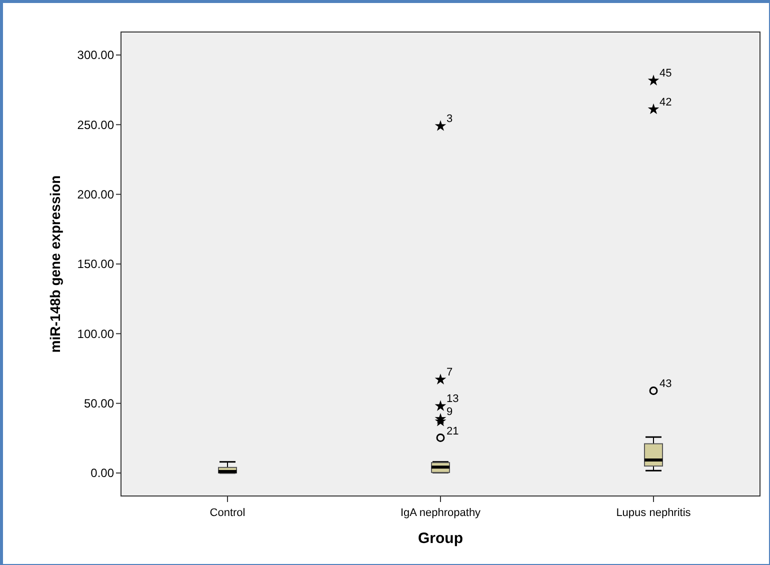  What do you see at coordinates (452, 399) in the screenshot?
I see `annotation: 13` at bounding box center [452, 399].